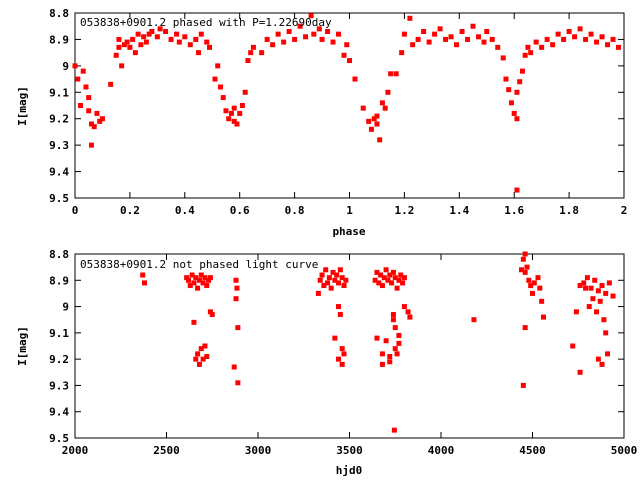 The height and width of the screenshot is (480, 640). Describe the element at coordinates (65, 307) in the screenshot. I see `y-tick-label: 9` at that location.